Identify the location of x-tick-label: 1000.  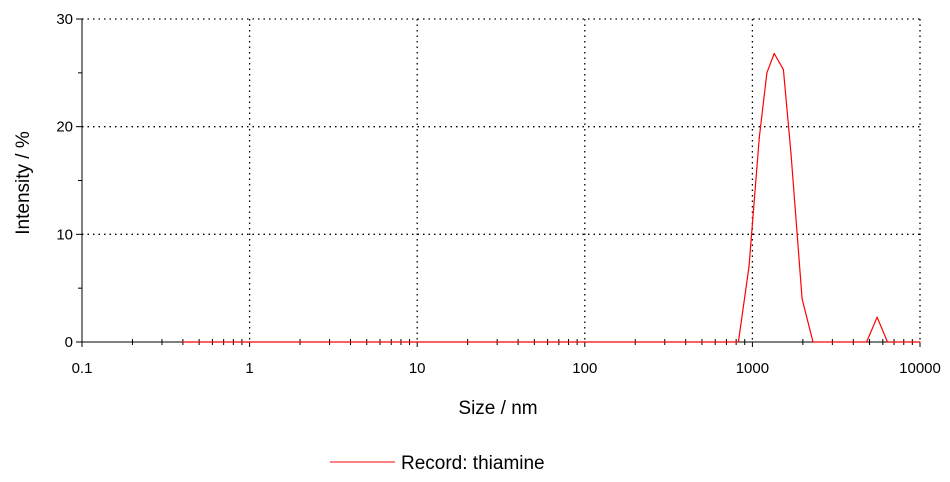
(752, 368).